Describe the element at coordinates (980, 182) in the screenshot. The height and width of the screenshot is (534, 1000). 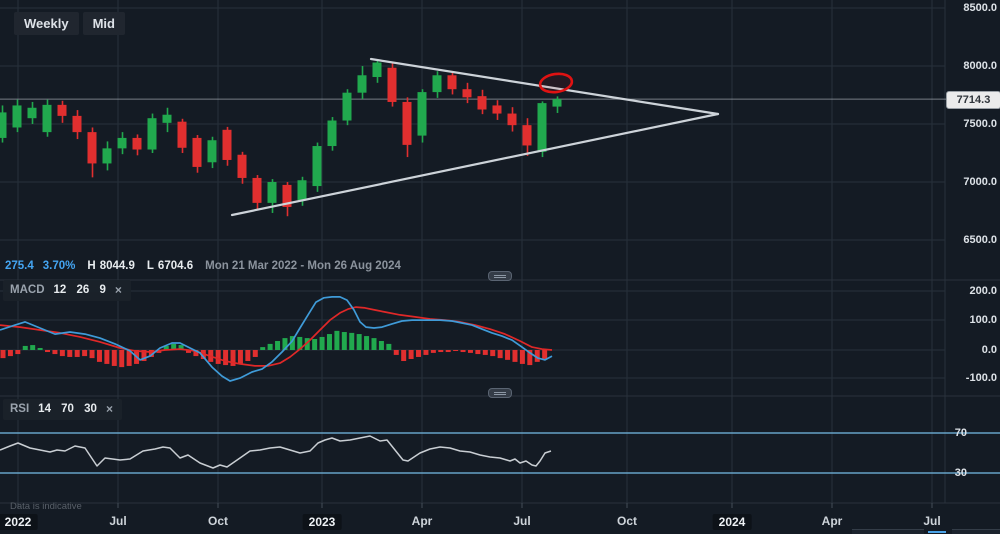
I see `price-axis-label: 7000.0` at that location.